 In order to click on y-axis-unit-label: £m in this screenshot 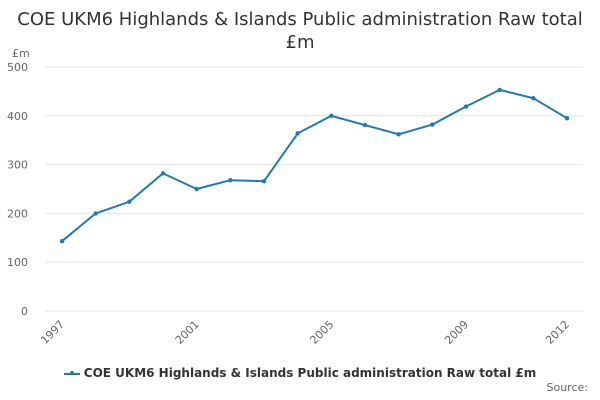, I will do `click(21, 53)`.